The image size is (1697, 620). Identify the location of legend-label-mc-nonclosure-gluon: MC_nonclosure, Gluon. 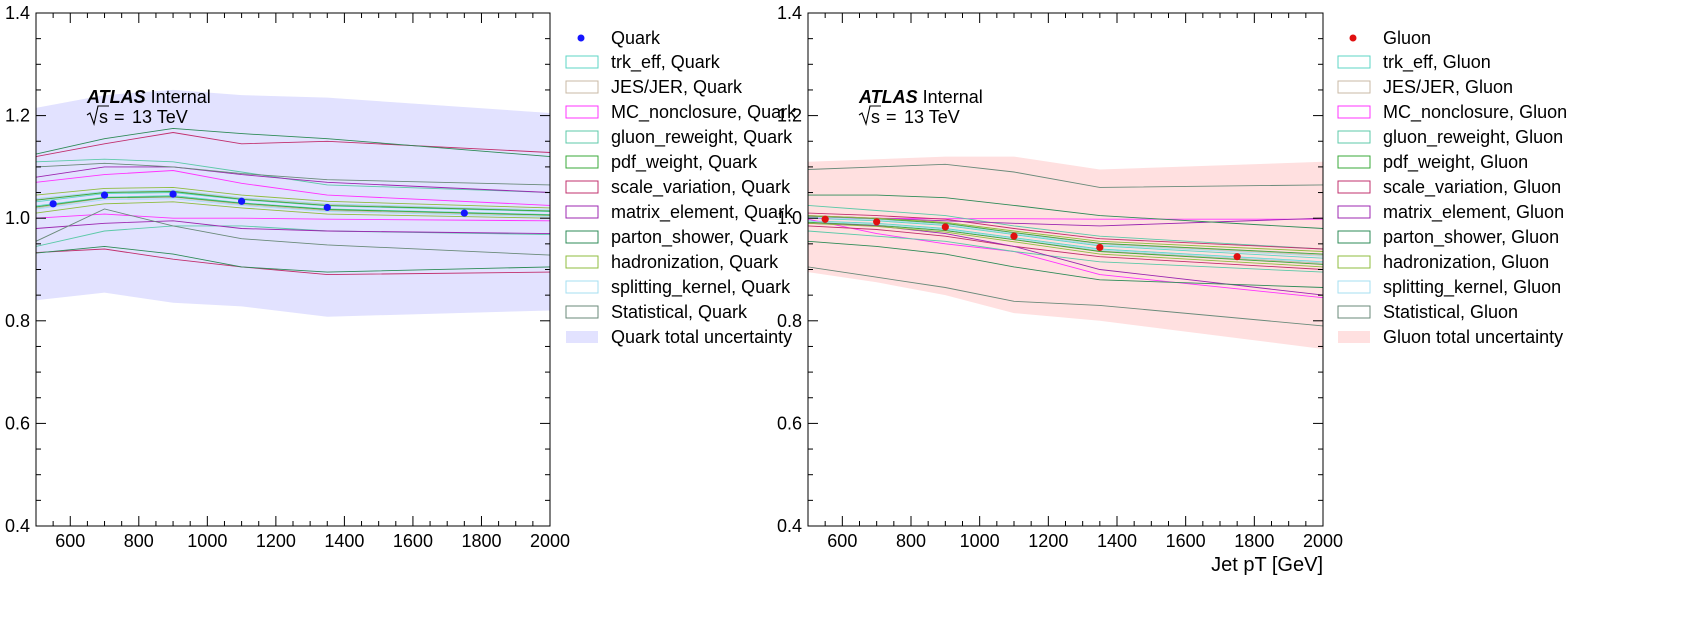
(1475, 112).